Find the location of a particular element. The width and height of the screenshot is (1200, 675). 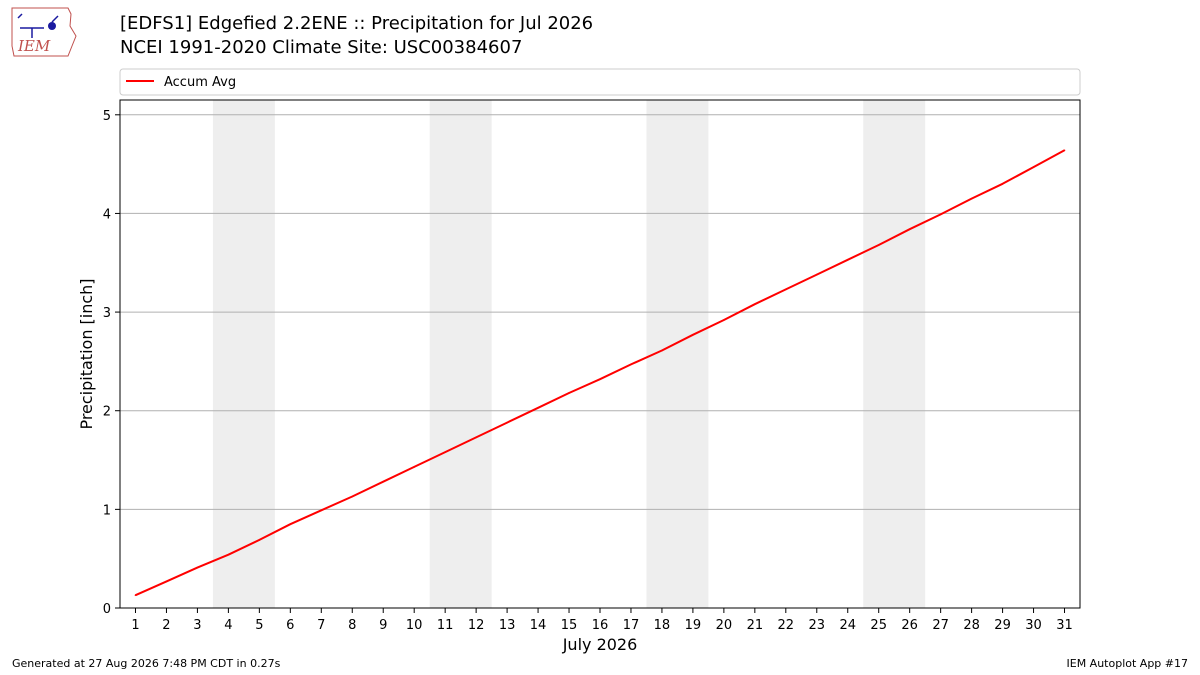

x-tick-label-11: 11 is located at coordinates (445, 625).